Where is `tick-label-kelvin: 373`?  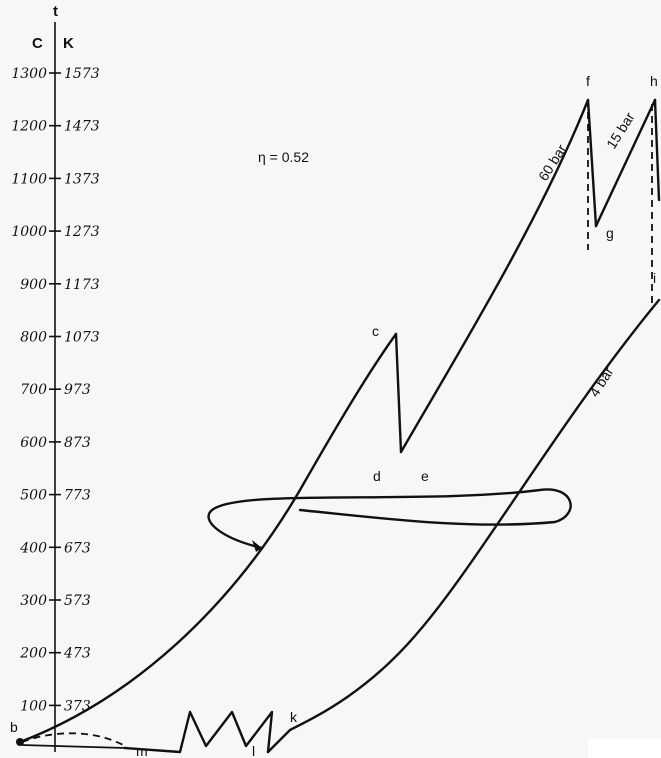 tick-label-kelvin: 373 is located at coordinates (77, 706).